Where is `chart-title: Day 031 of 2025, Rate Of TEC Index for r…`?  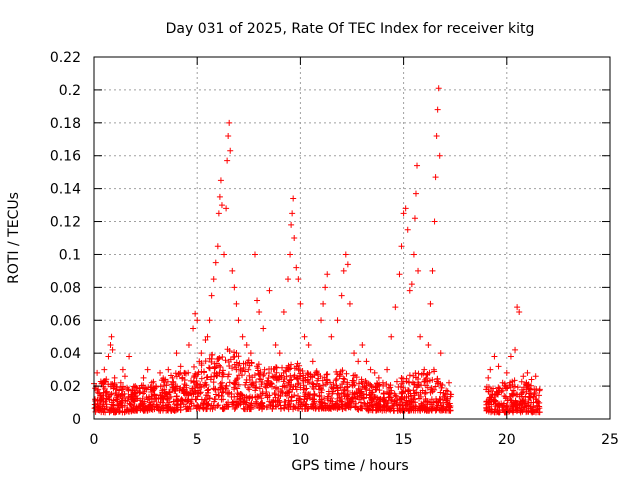 chart-title: Day 031 of 2025, Rate Of TEC Index for r… is located at coordinates (350, 29).